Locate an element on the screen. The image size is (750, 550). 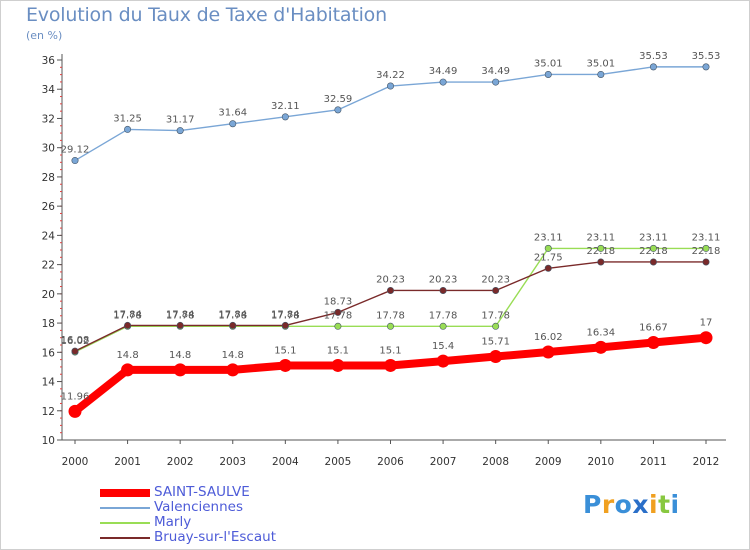
y-tick-label: 10 is located at coordinates (48, 441).